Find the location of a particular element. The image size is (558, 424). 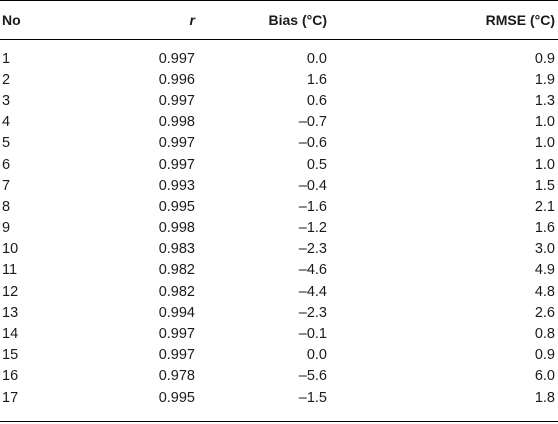

cell-bias: 1.6 is located at coordinates (316, 79).